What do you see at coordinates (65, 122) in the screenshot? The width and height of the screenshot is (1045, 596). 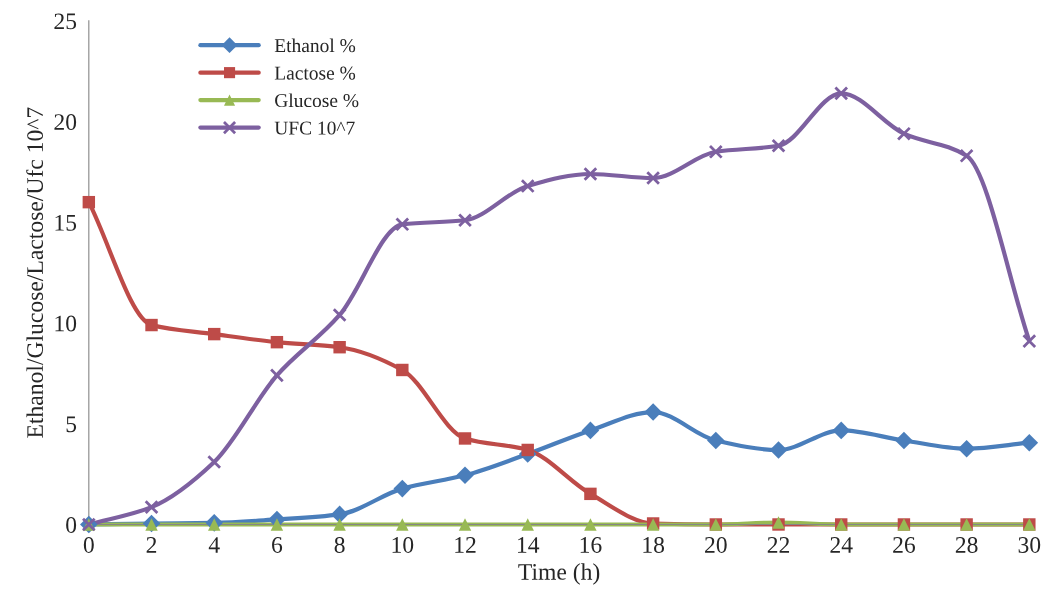 I see `y-tick-label: 20` at bounding box center [65, 122].